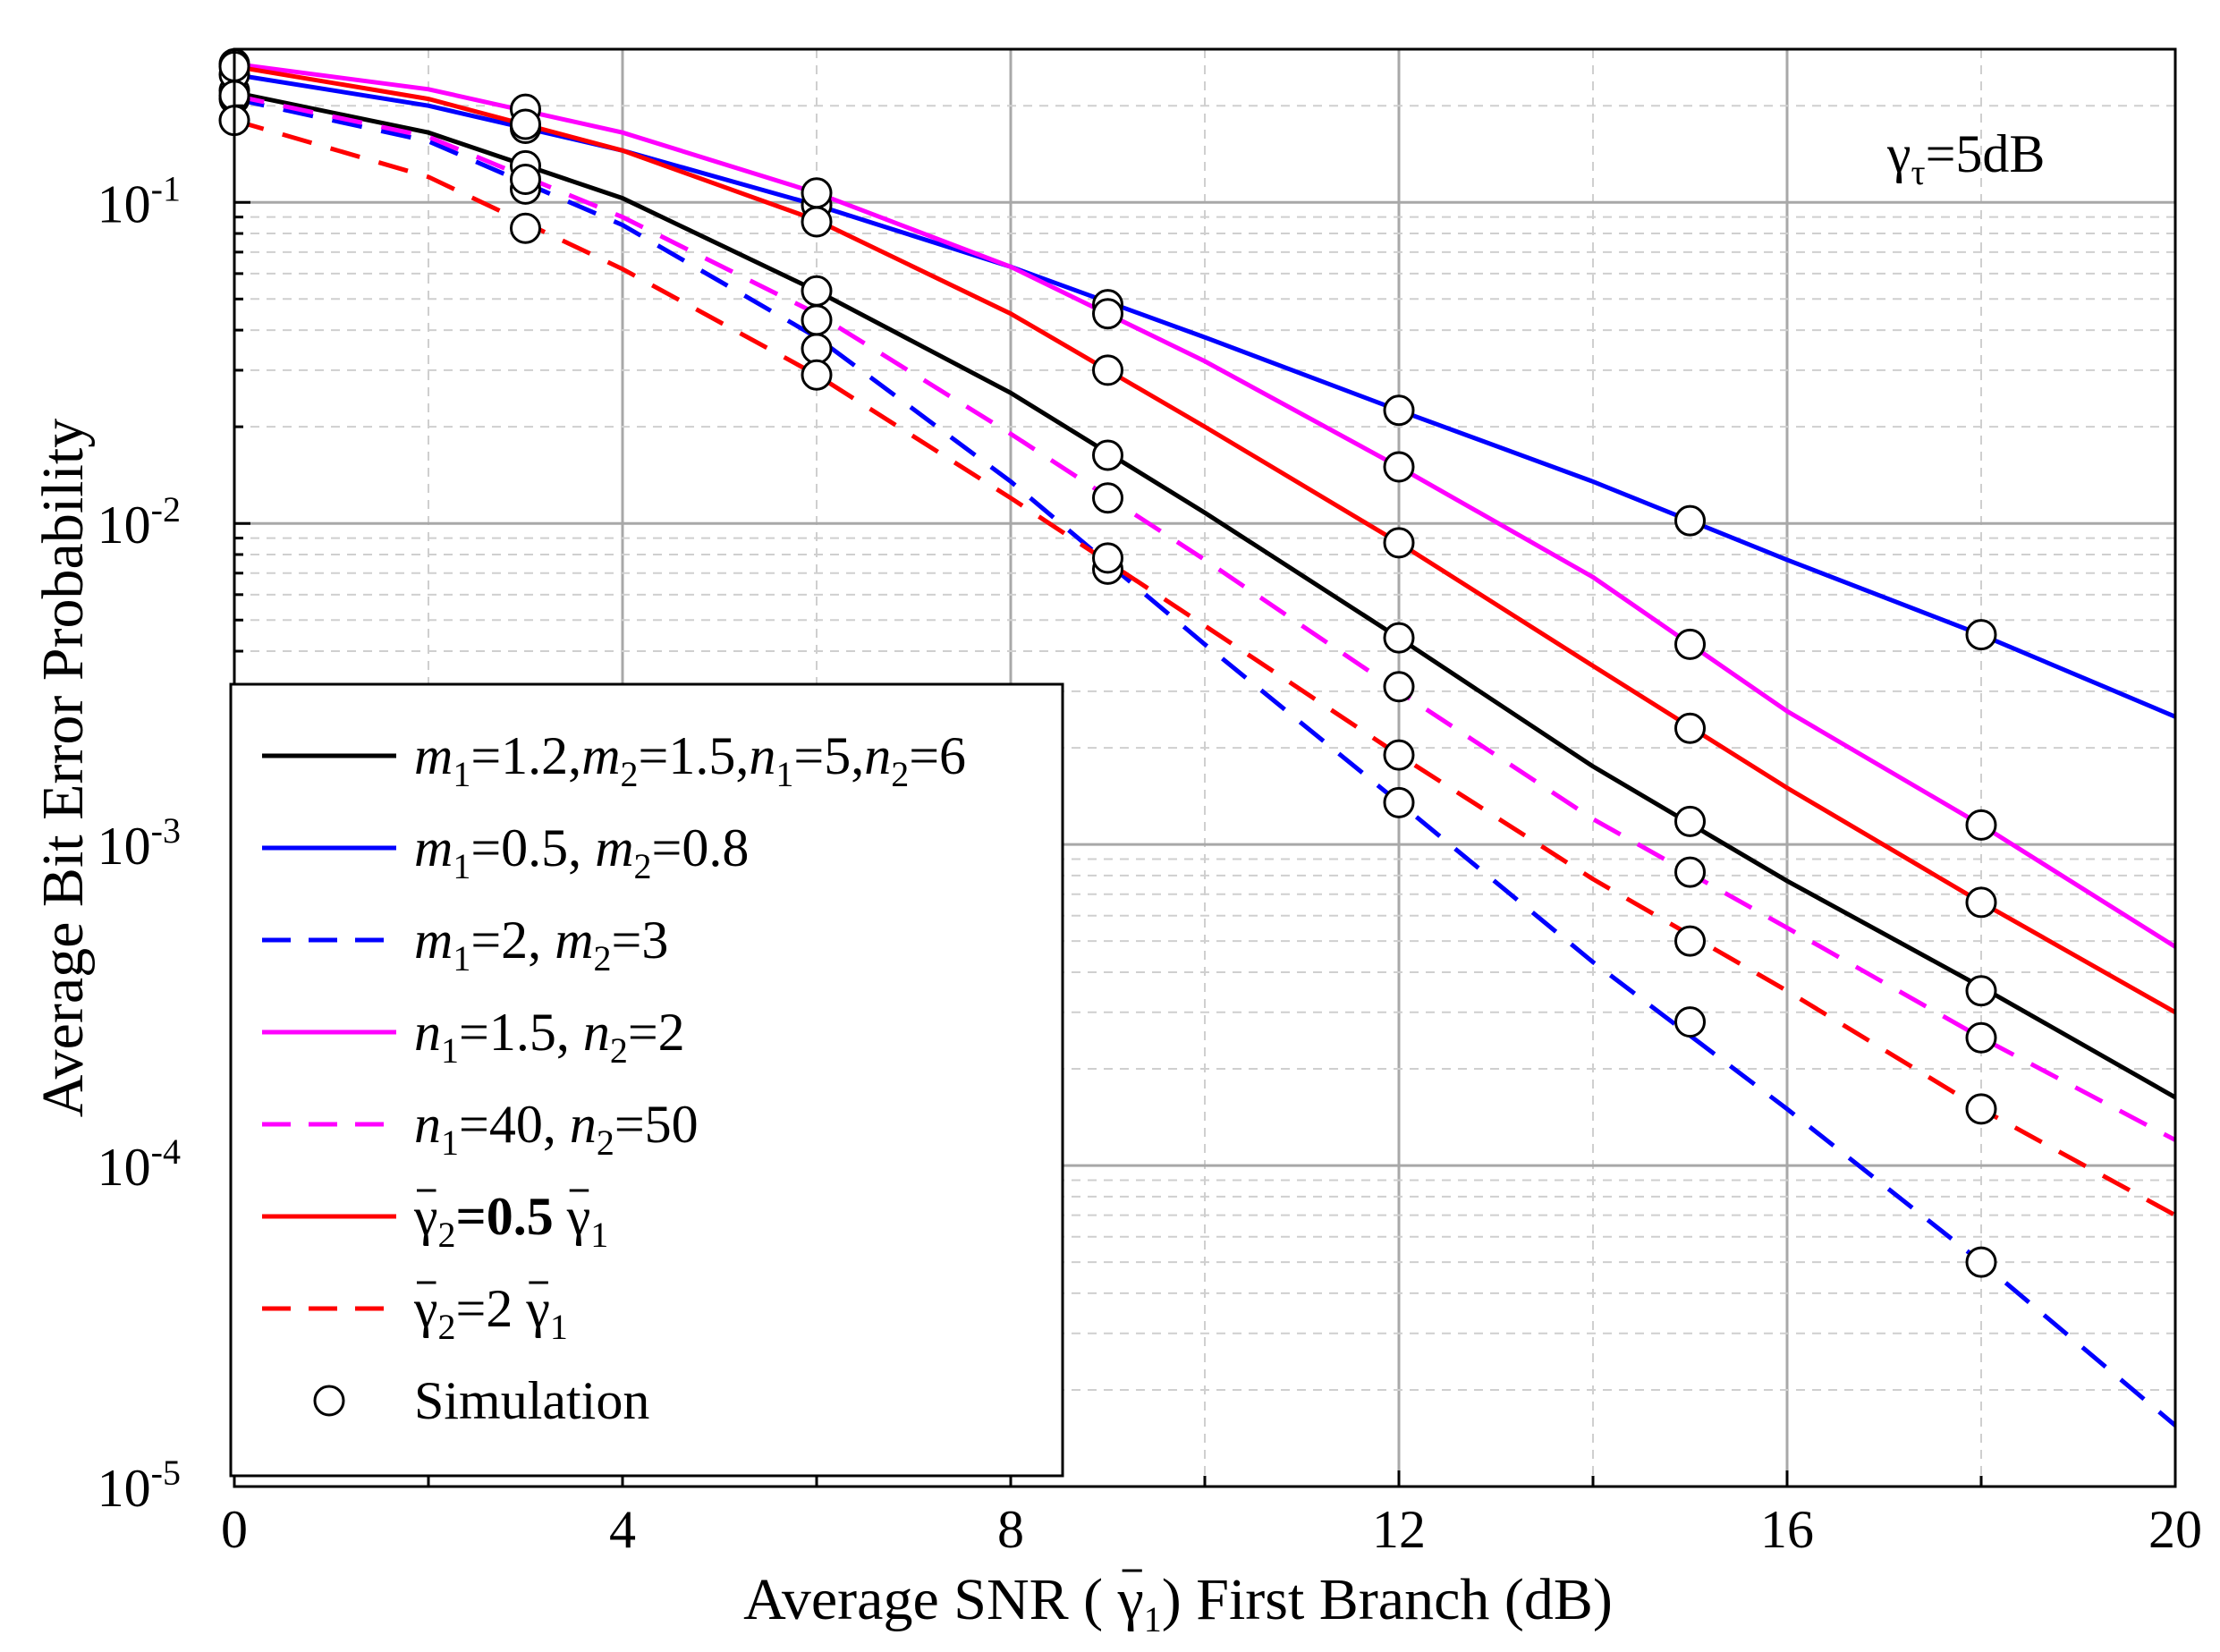 This screenshot has width=2220, height=1652. What do you see at coordinates (581, 852) in the screenshot?
I see `legend-label-blue-solid: m1=0.5, m2=0.8` at bounding box center [581, 852].